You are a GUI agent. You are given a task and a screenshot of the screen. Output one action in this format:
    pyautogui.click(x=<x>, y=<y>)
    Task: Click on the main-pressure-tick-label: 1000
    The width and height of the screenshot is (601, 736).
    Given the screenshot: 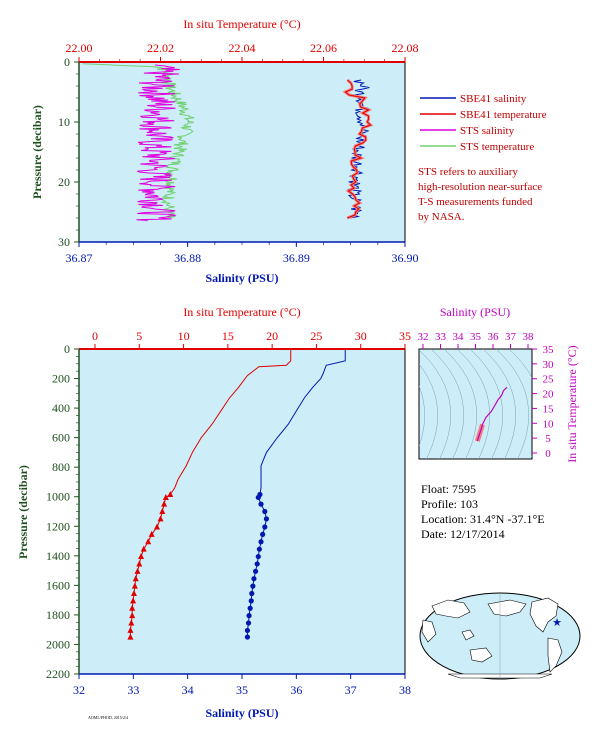 What is the action you would take?
    pyautogui.click(x=58, y=497)
    